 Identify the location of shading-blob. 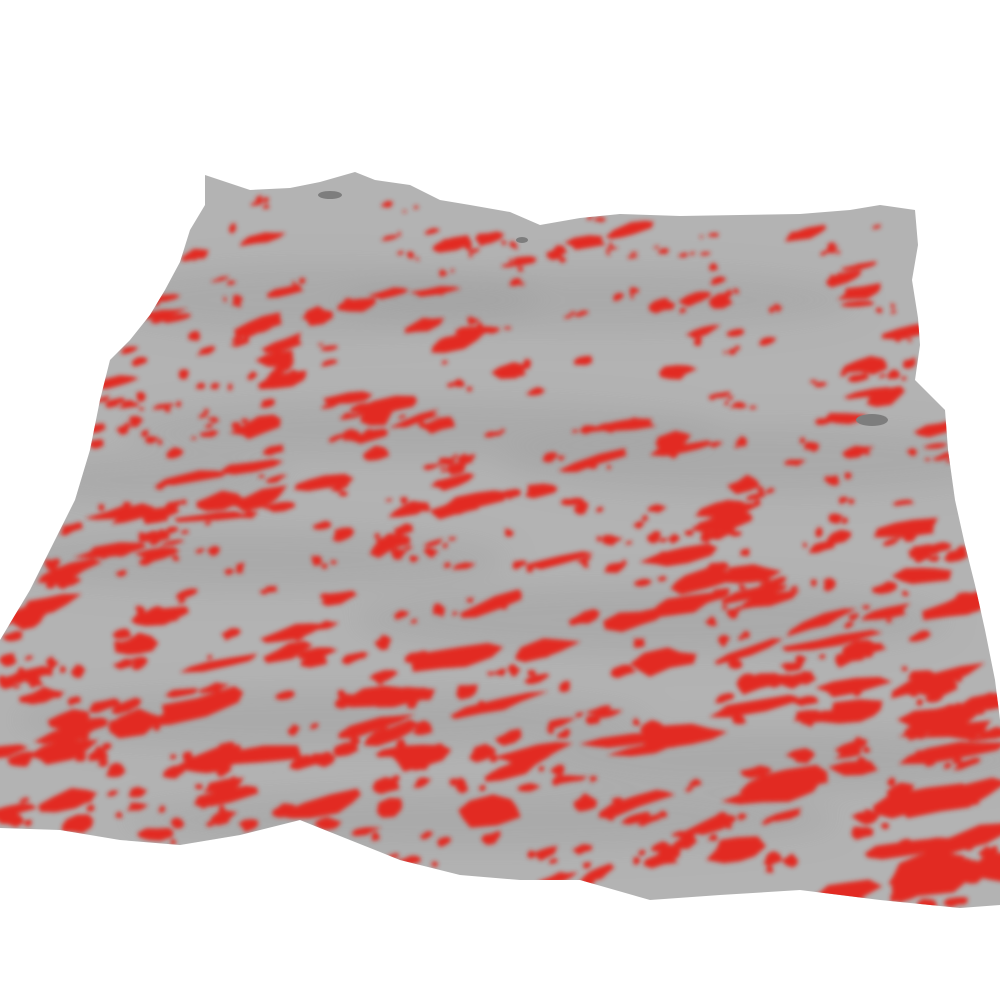
(600, 300).